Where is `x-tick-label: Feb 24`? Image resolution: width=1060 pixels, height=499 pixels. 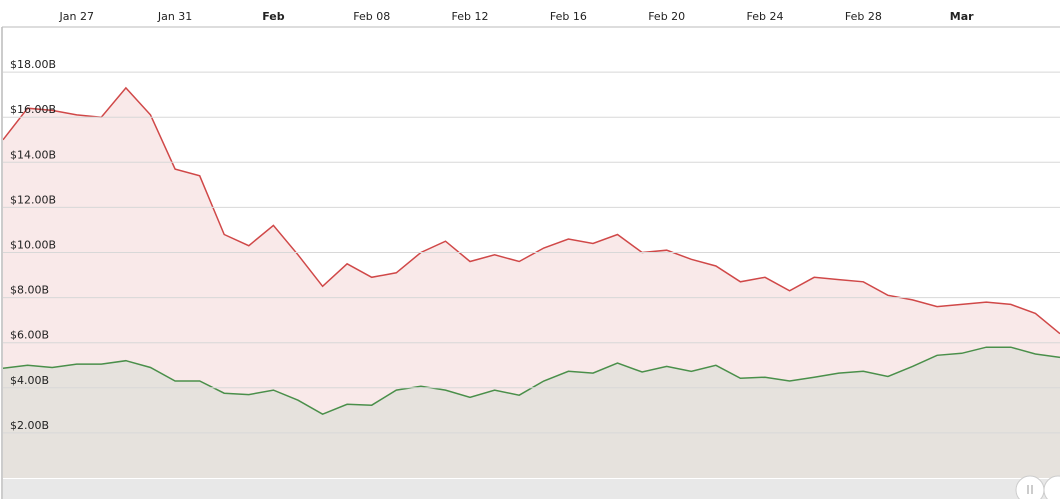 x-tick-label: Feb 24 is located at coordinates (765, 16).